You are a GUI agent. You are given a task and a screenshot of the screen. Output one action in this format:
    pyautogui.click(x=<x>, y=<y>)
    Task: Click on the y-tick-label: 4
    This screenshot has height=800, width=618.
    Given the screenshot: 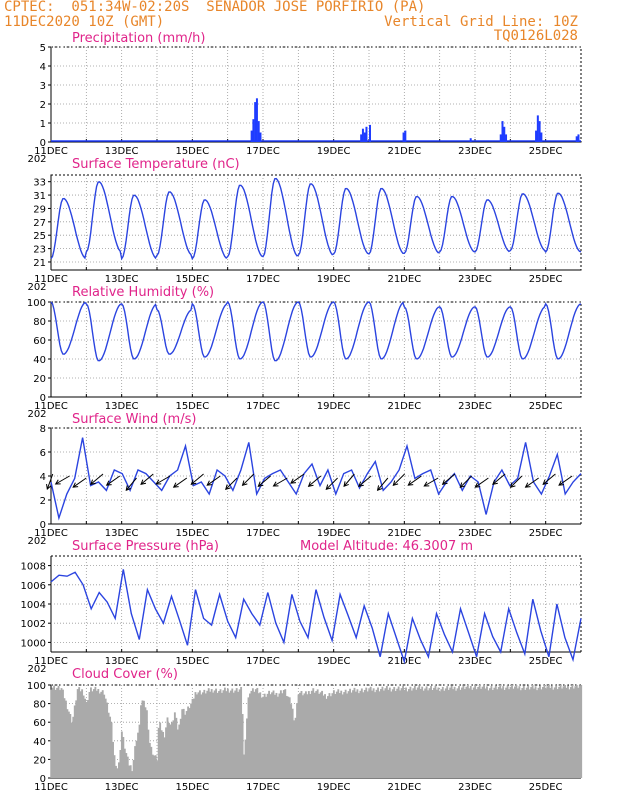 What is the action you would take?
    pyautogui.click(x=43, y=67)
    